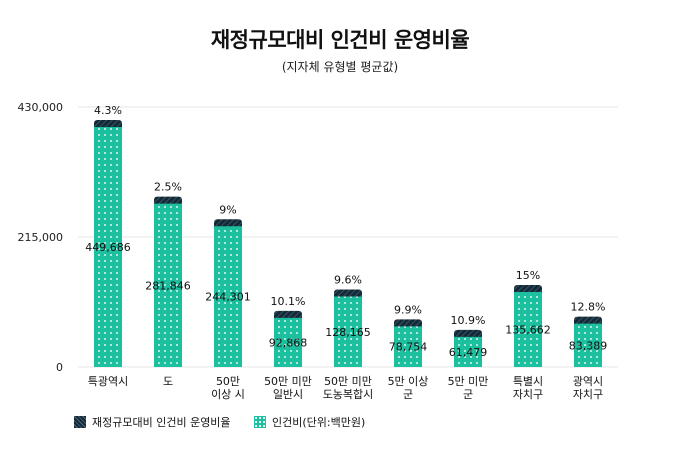  I want to click on x-tick-label: 도, so click(168, 381).